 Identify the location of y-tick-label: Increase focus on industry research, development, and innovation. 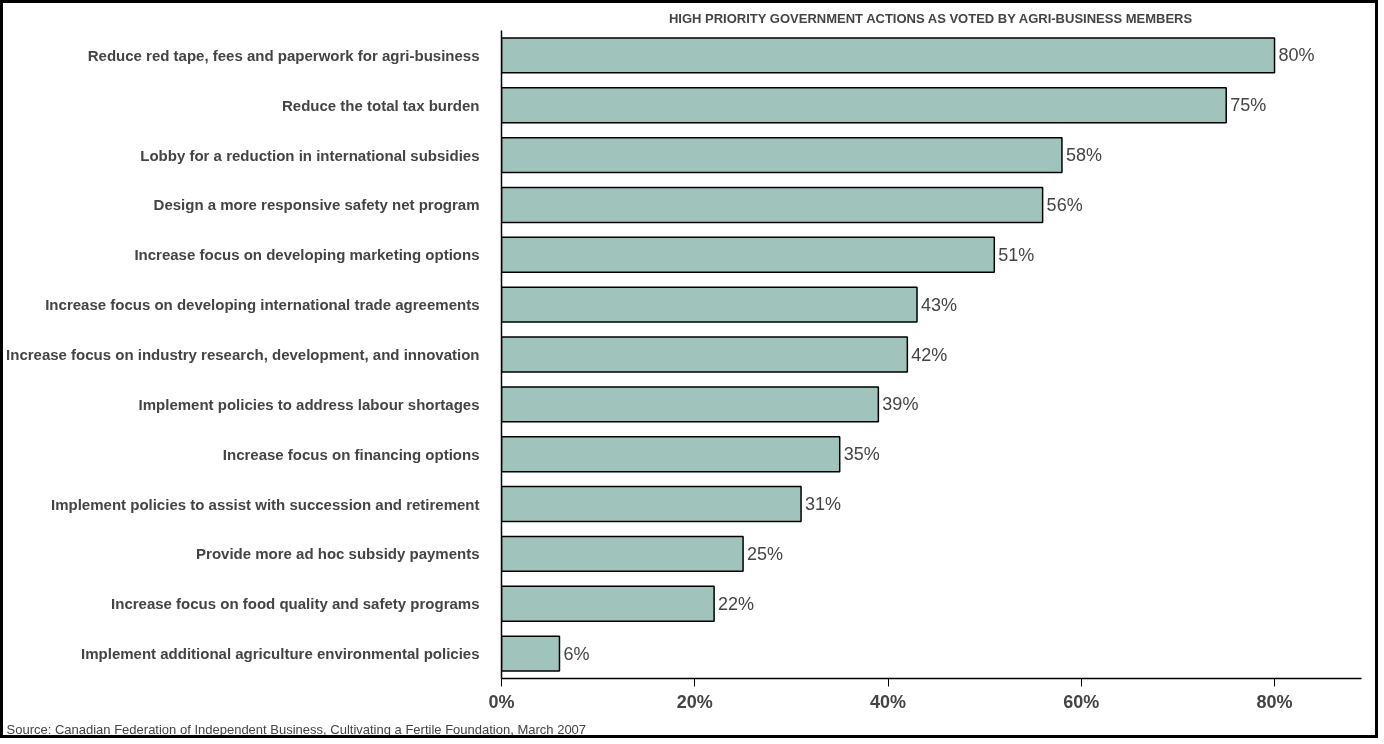
(243, 354).